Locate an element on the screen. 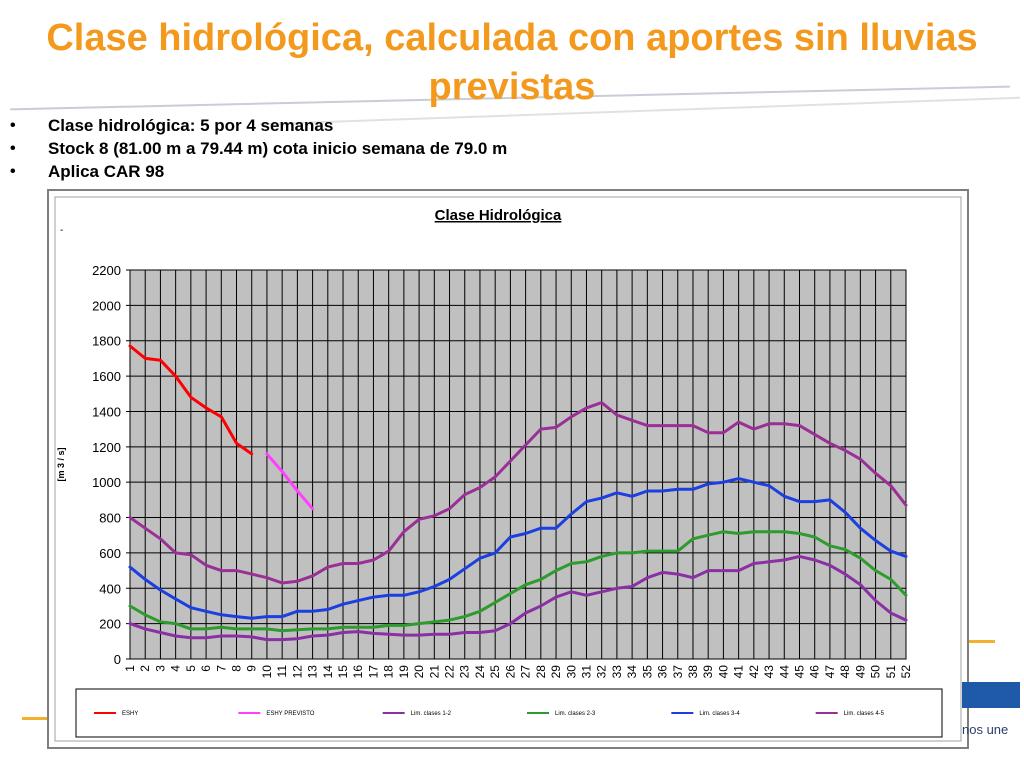 This screenshot has width=1024, height=768. x-tick-label: 24 is located at coordinates (480, 672).